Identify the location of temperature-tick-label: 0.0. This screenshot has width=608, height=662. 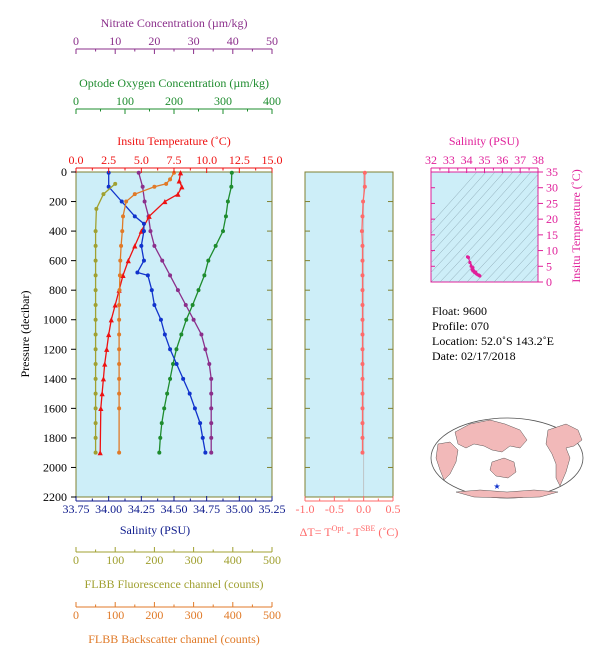
(76, 160).